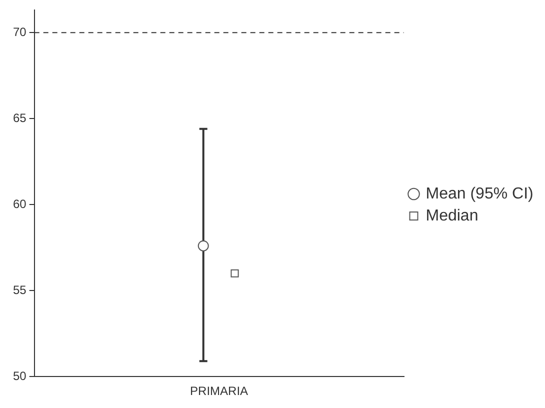 The width and height of the screenshot is (545, 408). I want to click on legend-label: Mean (95% CI), so click(480, 193).